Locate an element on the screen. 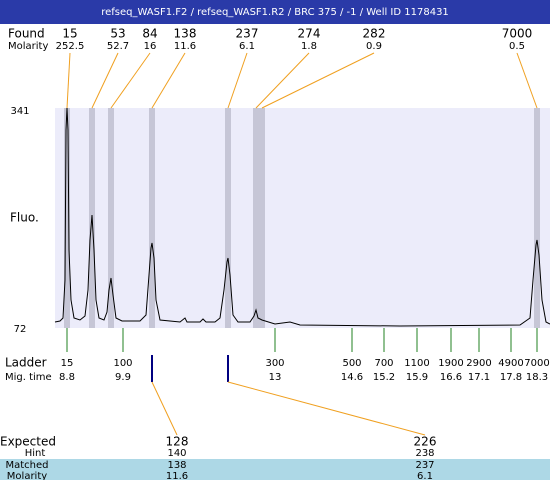 Image resolution: width=550 pixels, height=480 pixels. found-size: 15 is located at coordinates (69, 34).